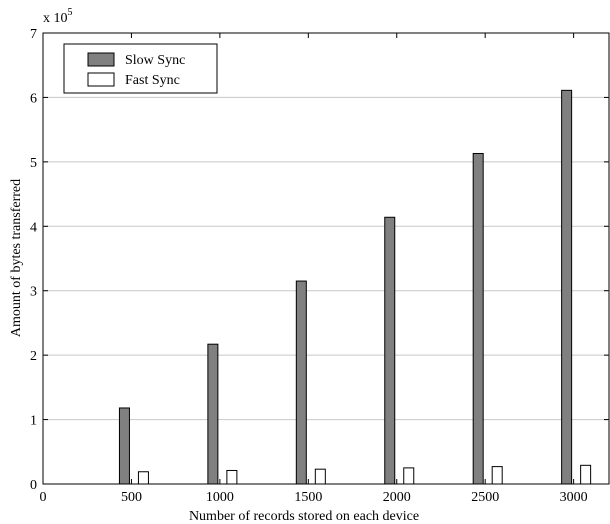 The height and width of the screenshot is (524, 610). I want to click on y-scale-multiplier: x 105, so click(58, 16).